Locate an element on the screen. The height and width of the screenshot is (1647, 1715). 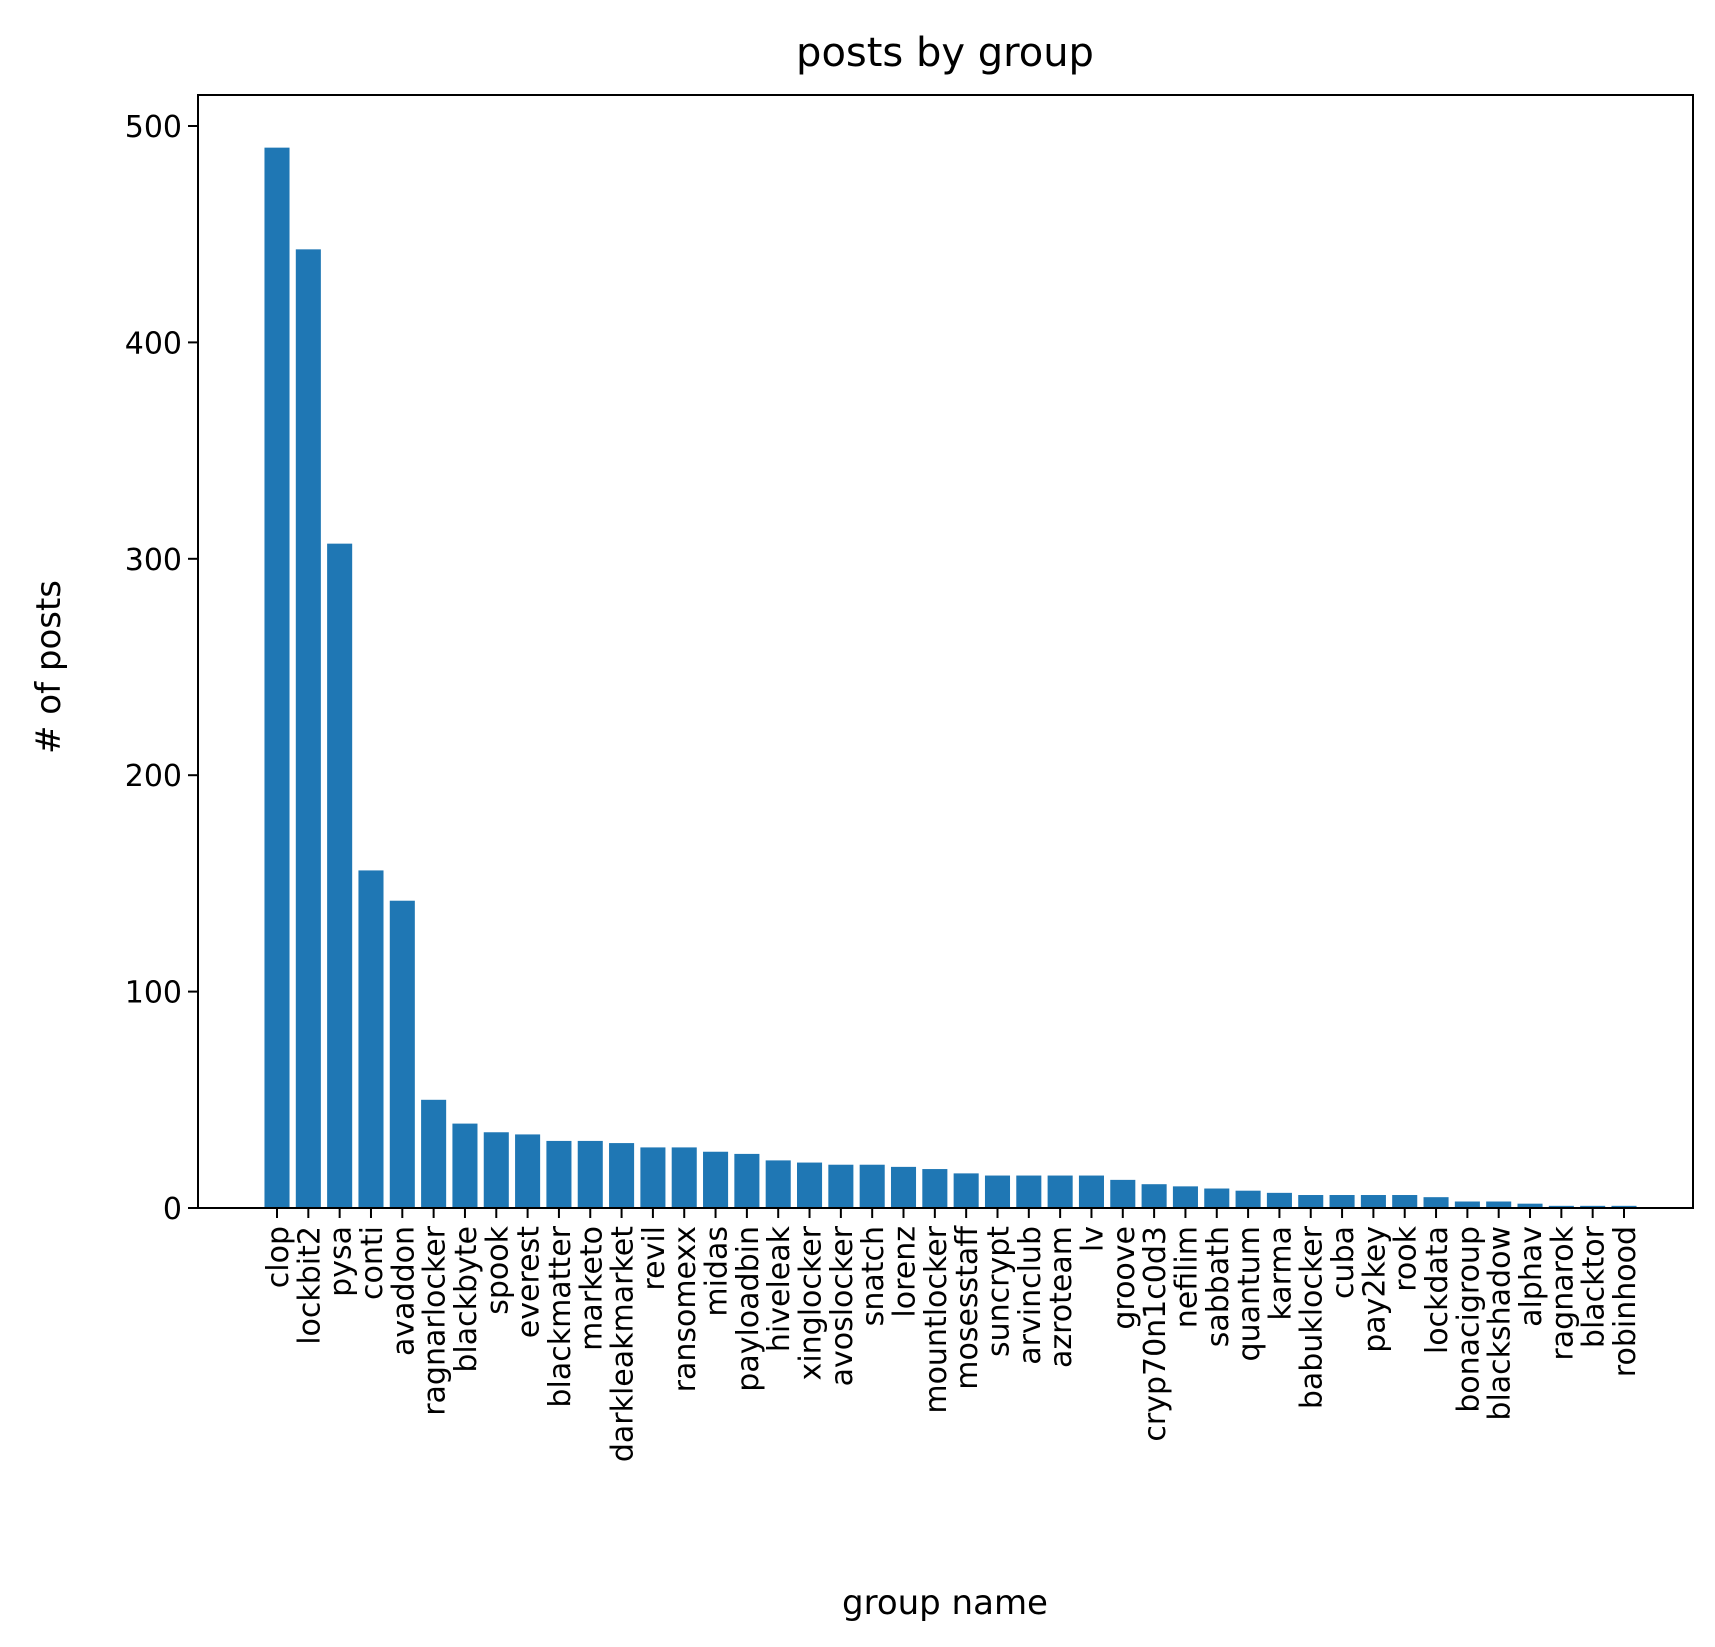
bar-quantum is located at coordinates (1248, 1199).